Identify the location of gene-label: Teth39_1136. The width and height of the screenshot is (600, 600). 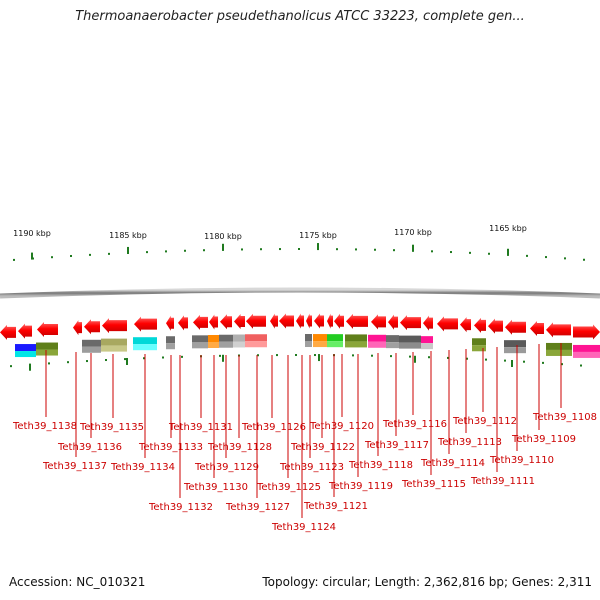
(89, 447).